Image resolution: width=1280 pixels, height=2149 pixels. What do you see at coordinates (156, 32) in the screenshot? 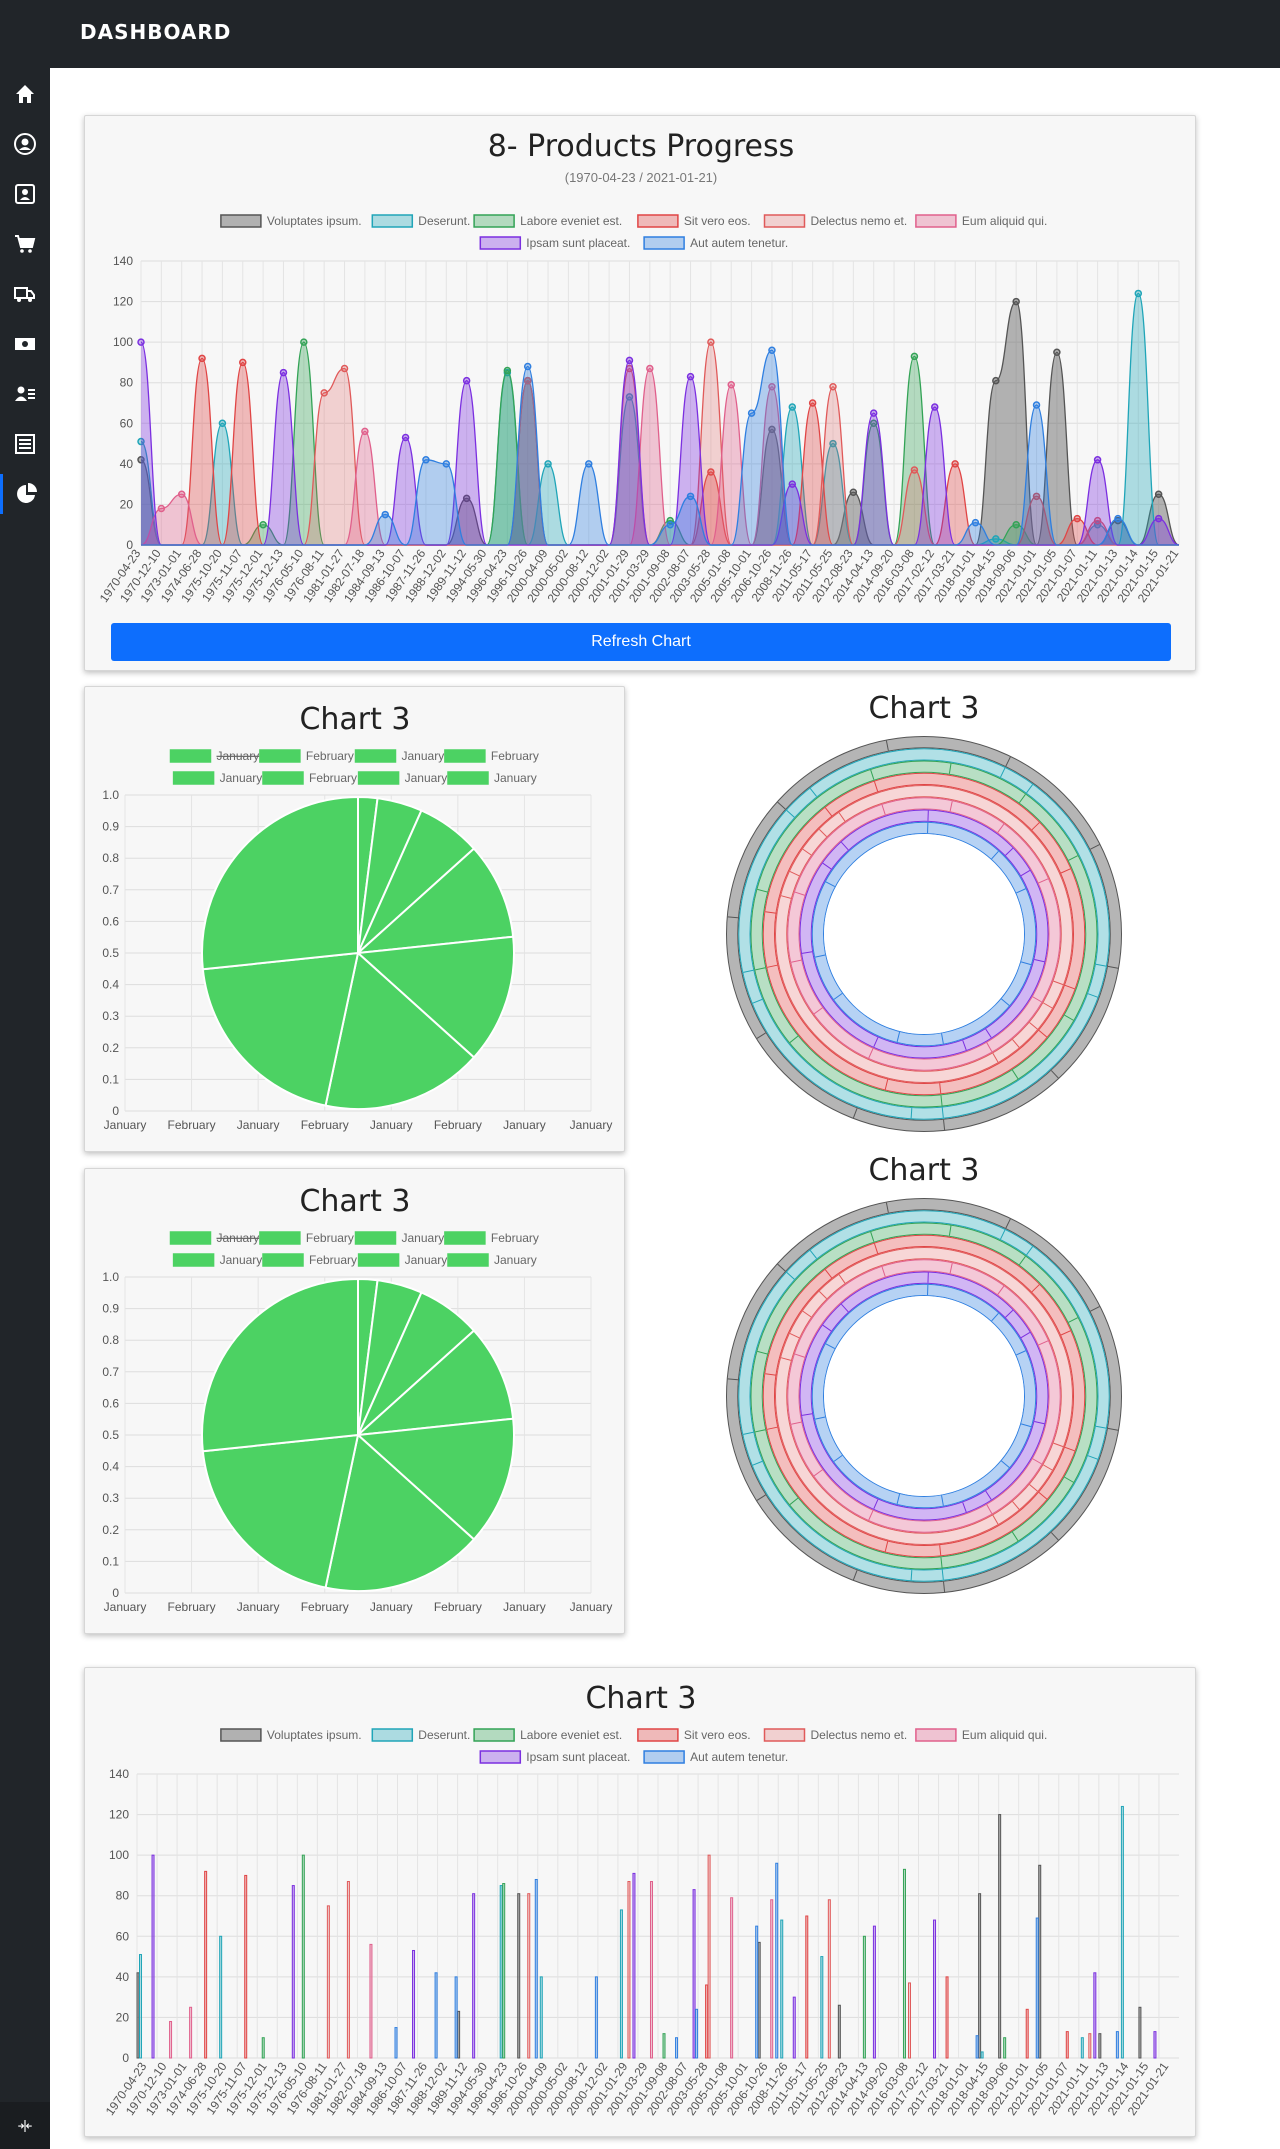
I see `brand-title: DASHBOARD` at bounding box center [156, 32].